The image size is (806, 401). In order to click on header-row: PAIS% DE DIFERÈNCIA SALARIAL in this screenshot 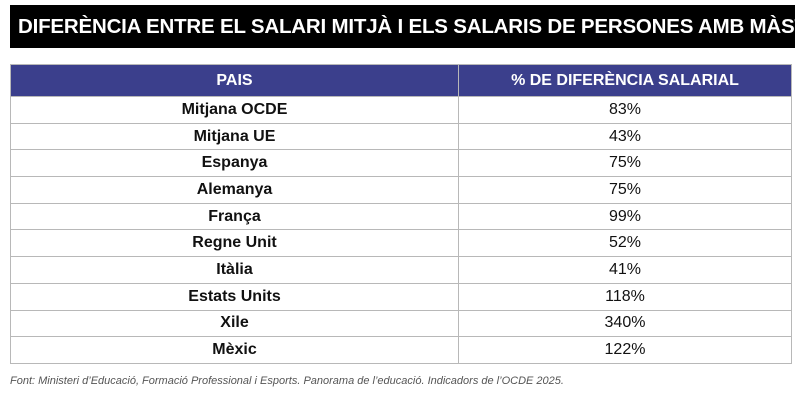, I will do `click(401, 80)`.